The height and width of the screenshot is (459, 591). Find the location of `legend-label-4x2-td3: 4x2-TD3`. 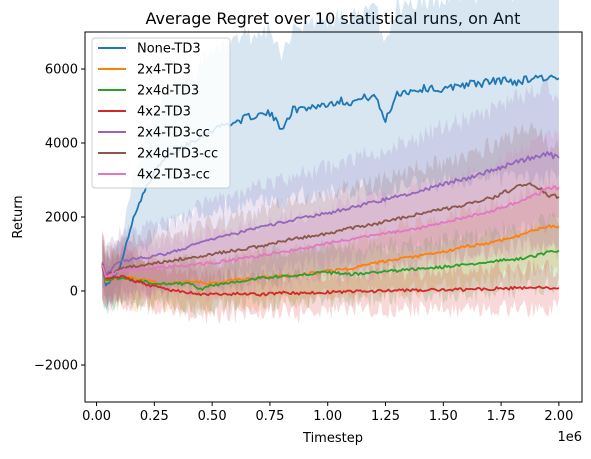

legend-label-4x2-td3: 4x2-TD3 is located at coordinates (164, 112).